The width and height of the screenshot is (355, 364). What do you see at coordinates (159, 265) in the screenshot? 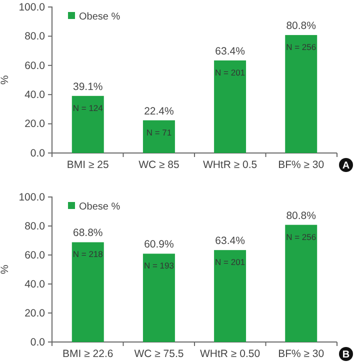
I see `annotation: N = 193` at bounding box center [159, 265].